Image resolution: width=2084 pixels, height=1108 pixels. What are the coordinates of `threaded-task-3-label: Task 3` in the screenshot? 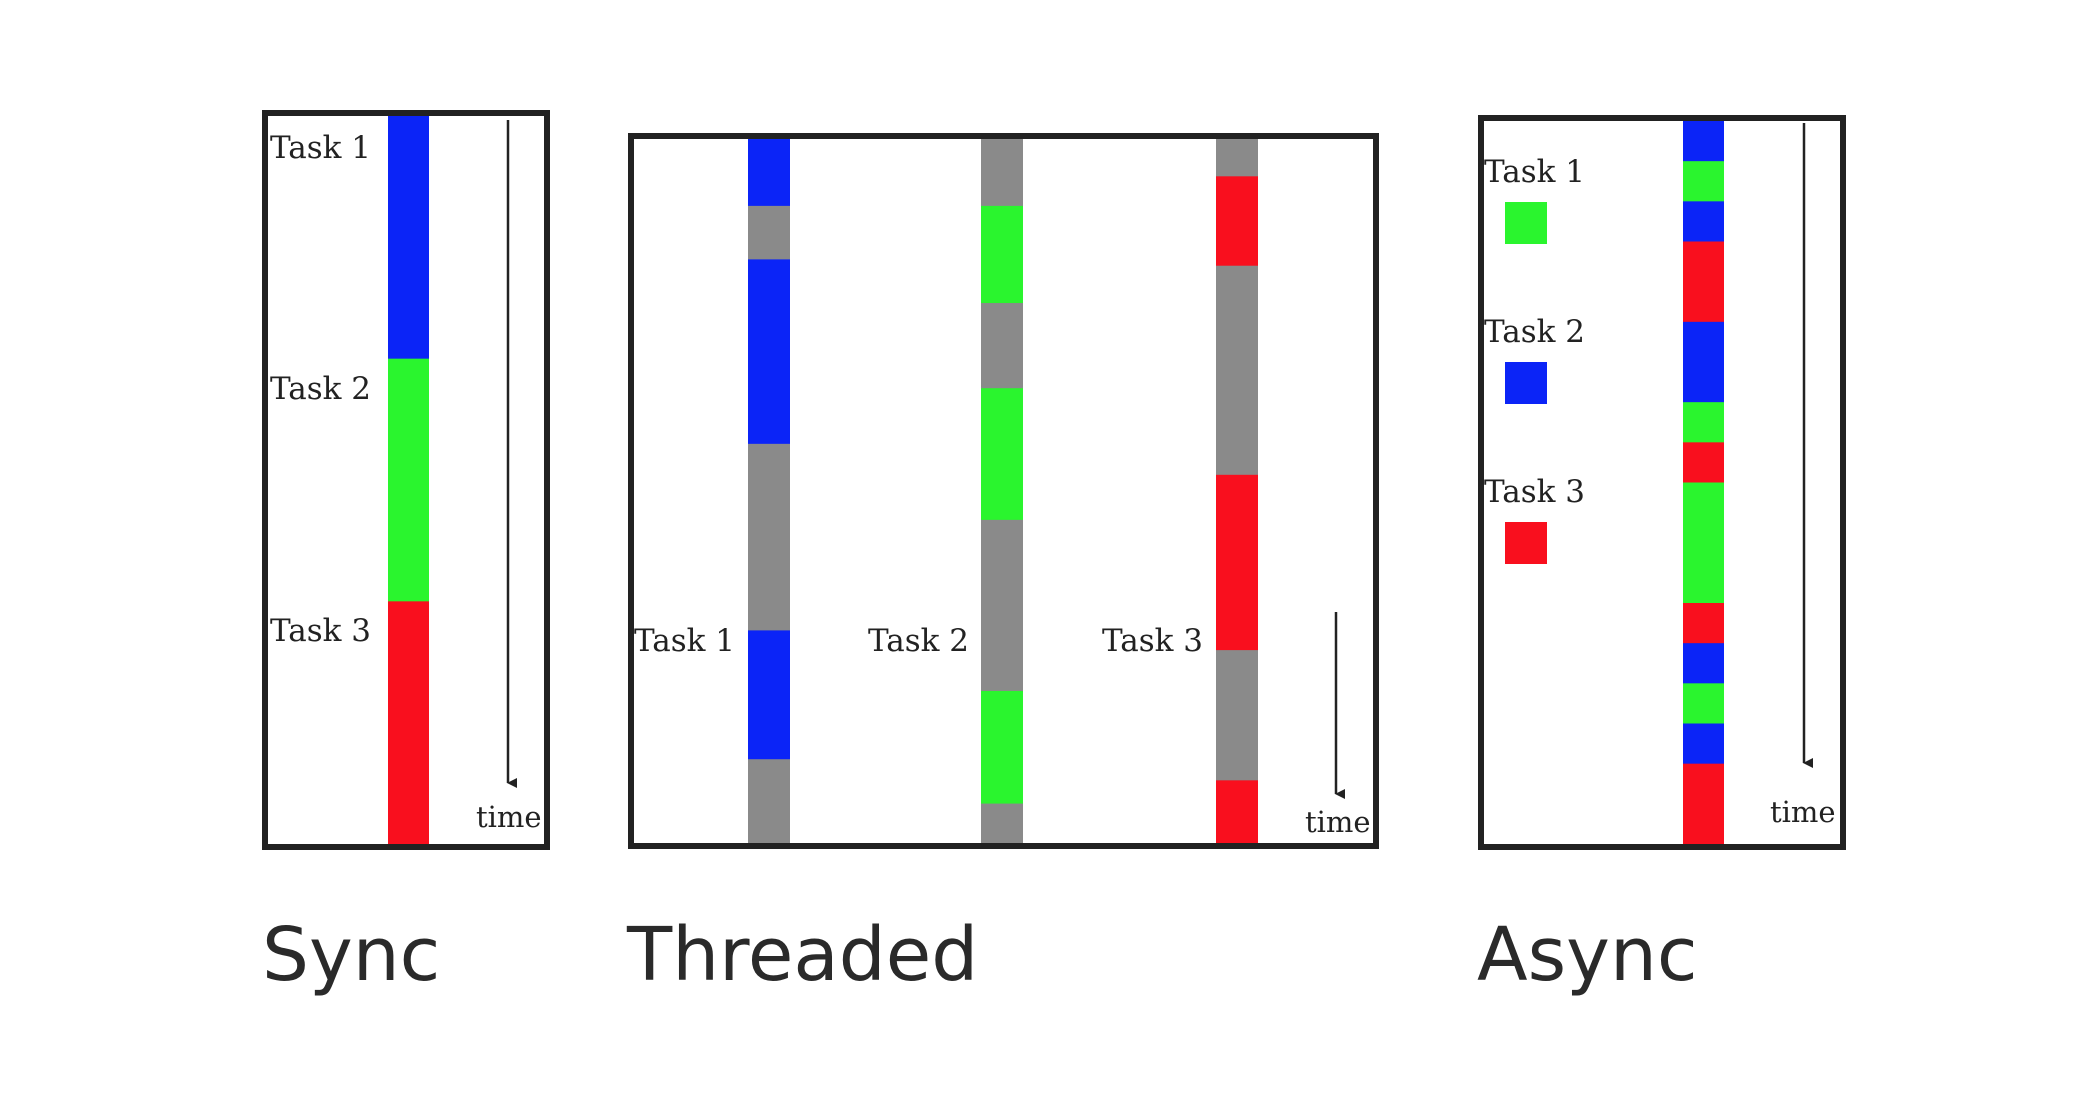 It's located at (1152, 641).